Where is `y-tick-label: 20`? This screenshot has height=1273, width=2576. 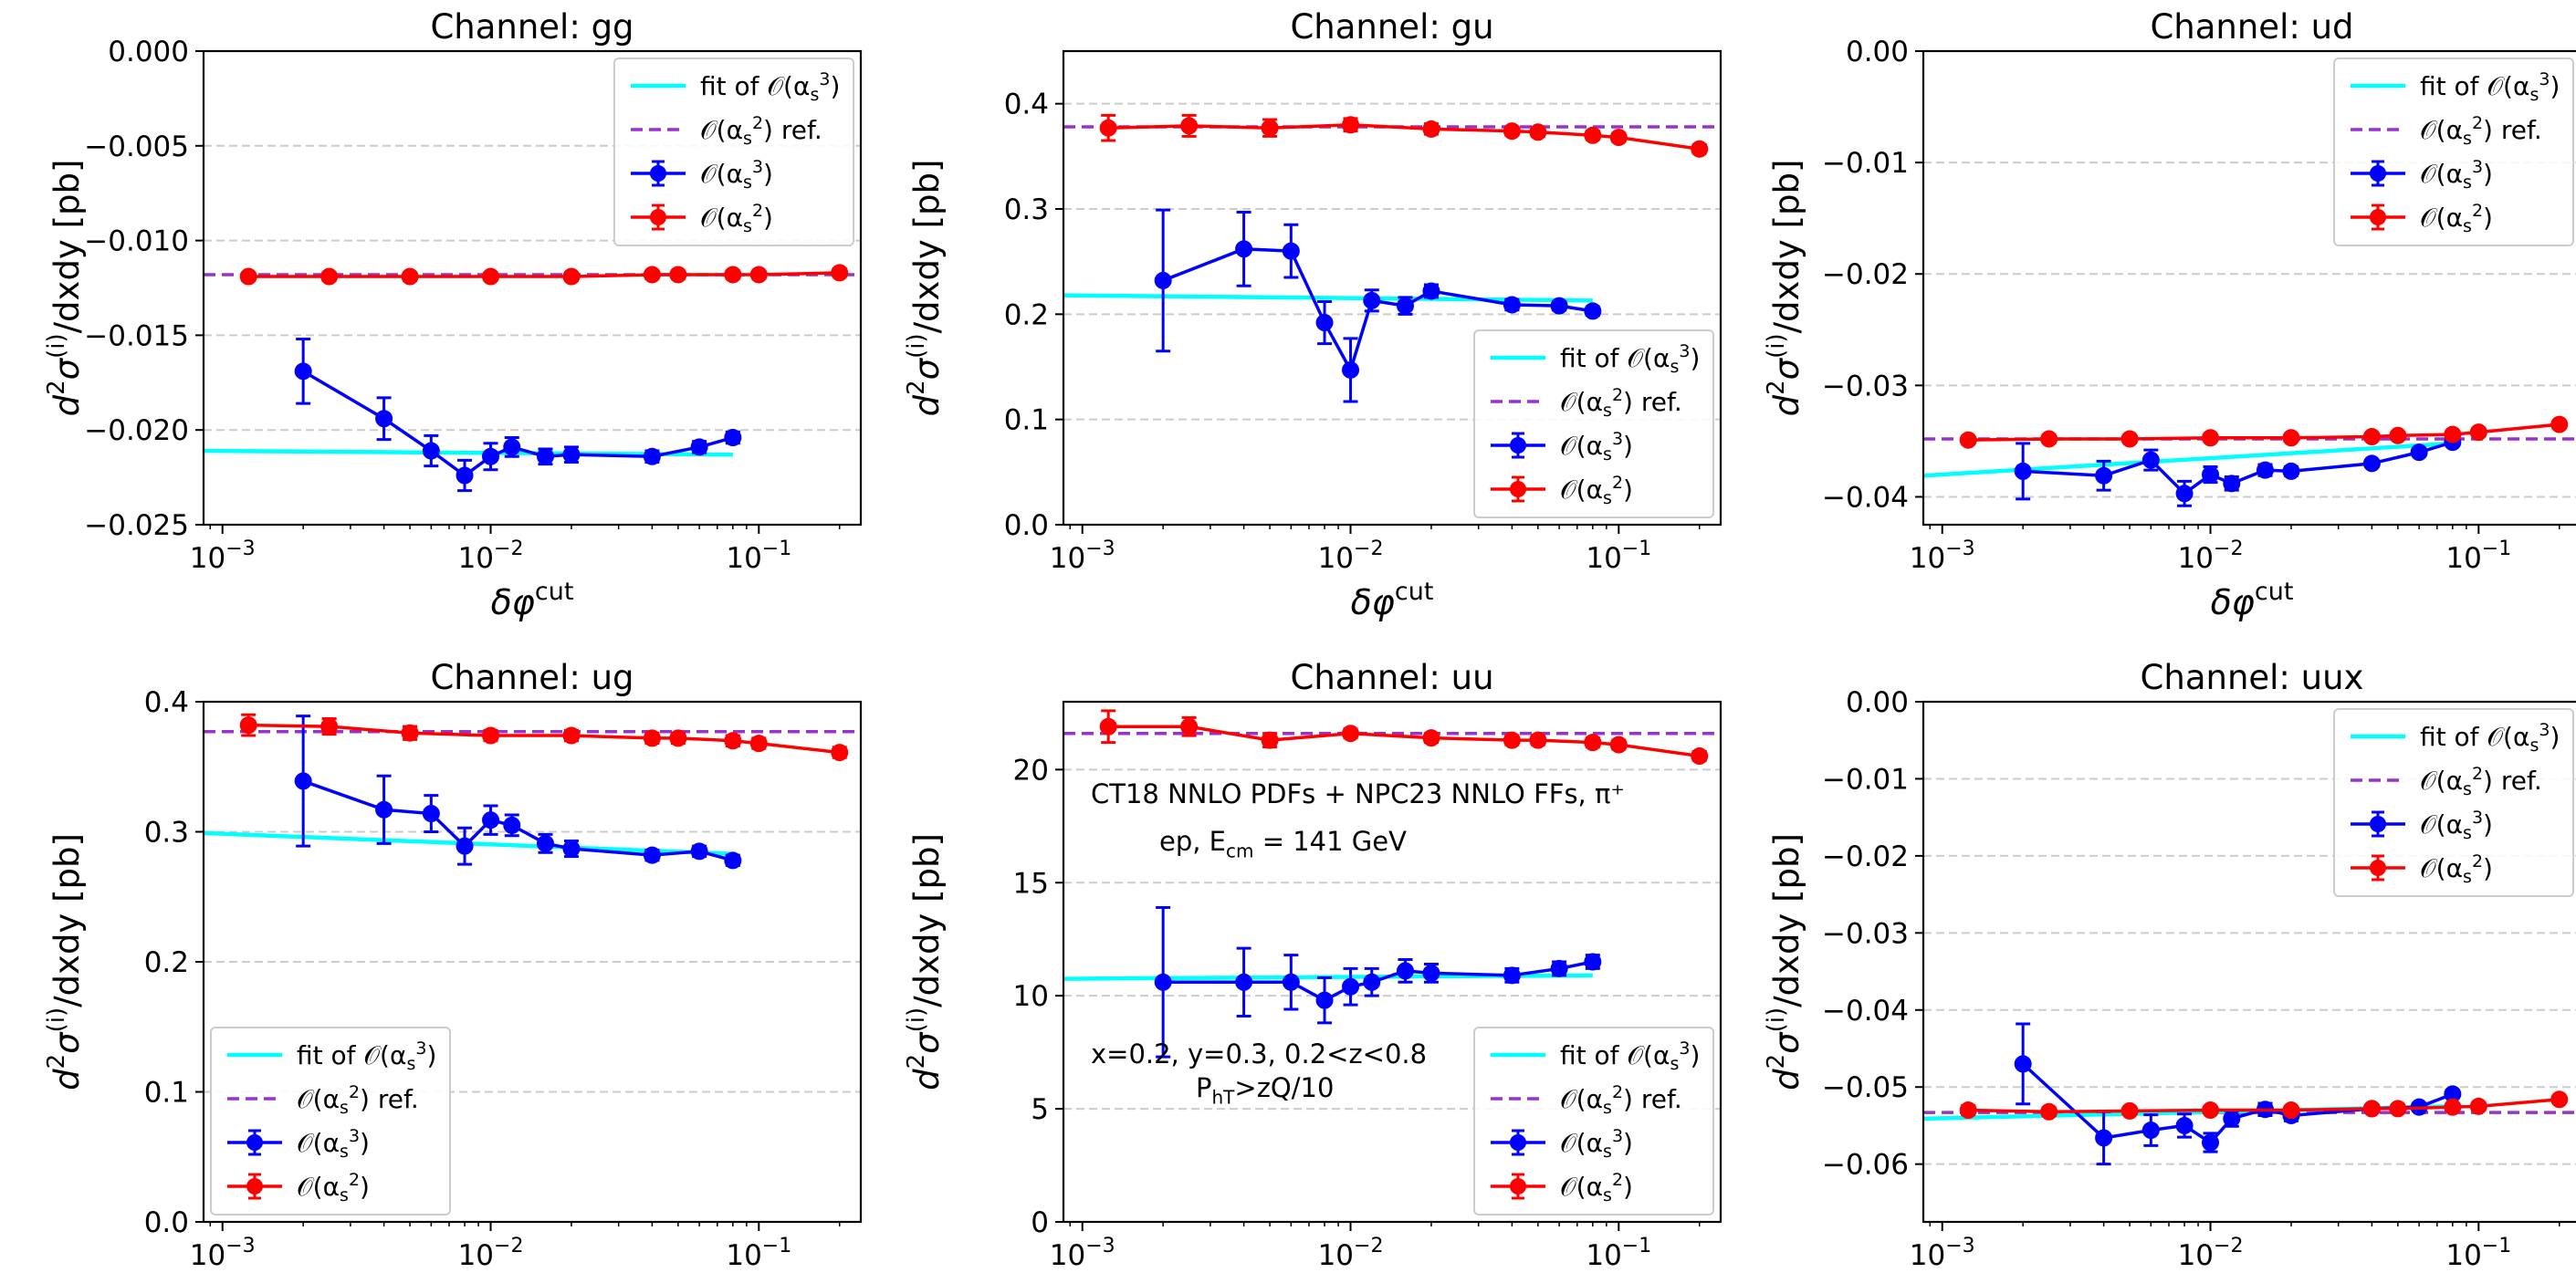 y-tick-label: 20 is located at coordinates (1031, 770).